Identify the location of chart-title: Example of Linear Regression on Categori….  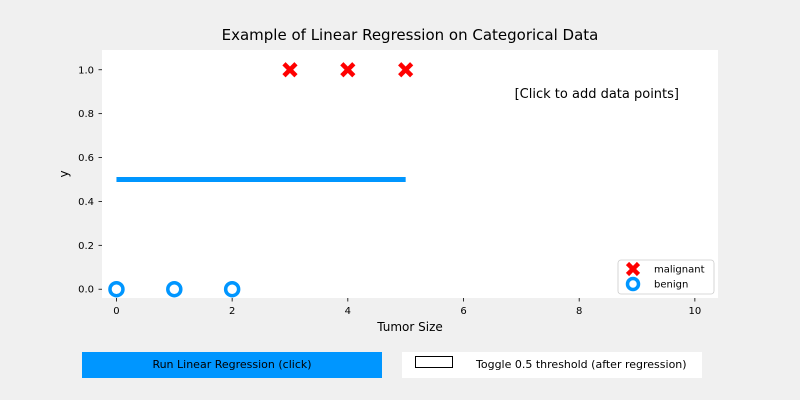
(410, 35).